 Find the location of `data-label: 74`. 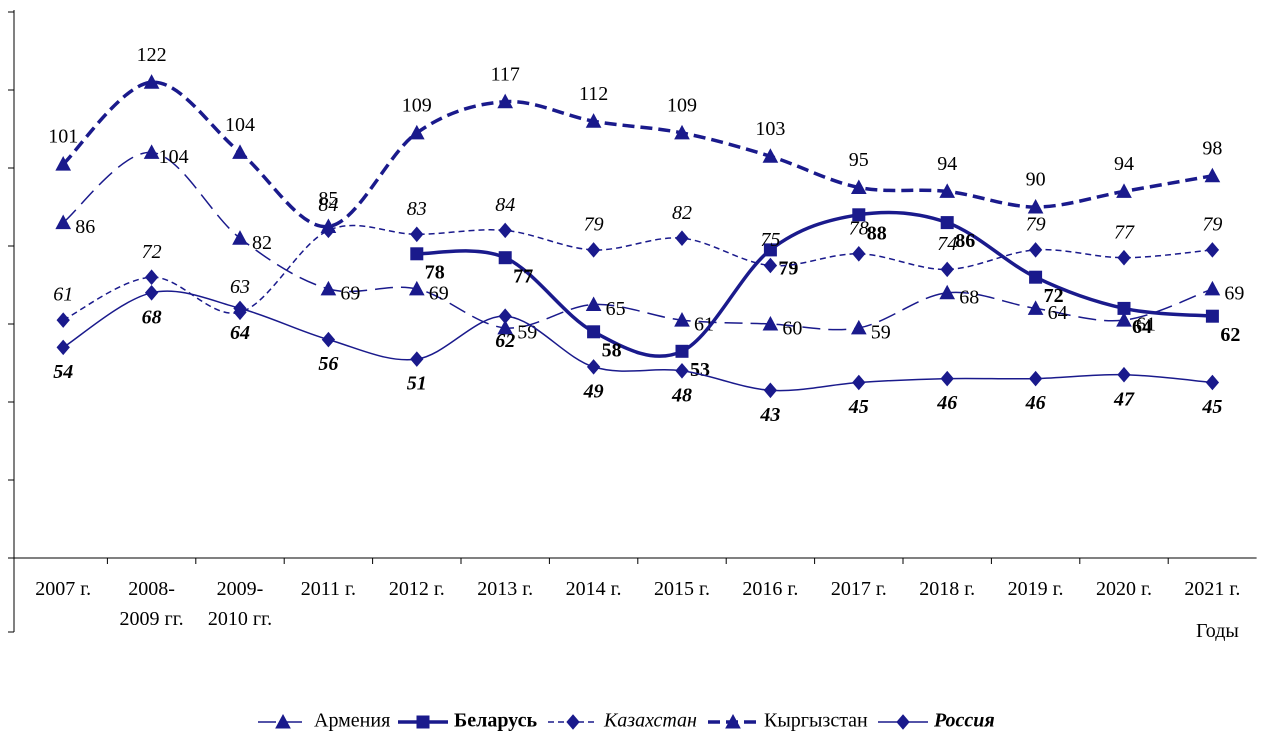

data-label: 74 is located at coordinates (947, 244).